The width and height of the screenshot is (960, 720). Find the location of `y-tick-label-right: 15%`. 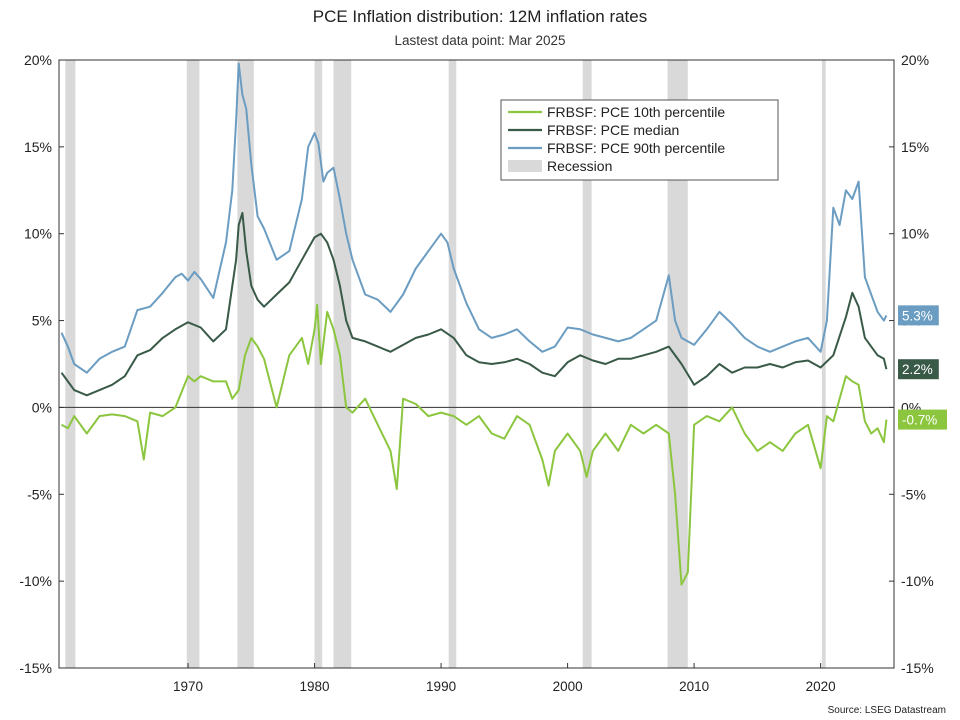

y-tick-label-right: 15% is located at coordinates (915, 147).